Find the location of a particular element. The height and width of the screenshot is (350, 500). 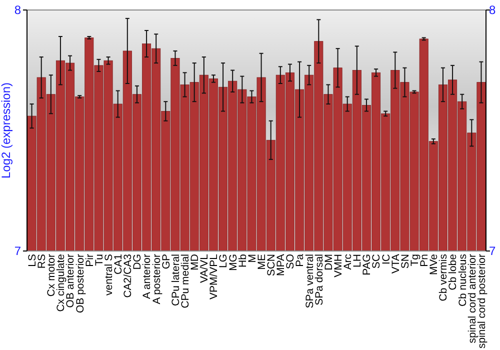

x-tick-label: ME is located at coordinates (262, 262).